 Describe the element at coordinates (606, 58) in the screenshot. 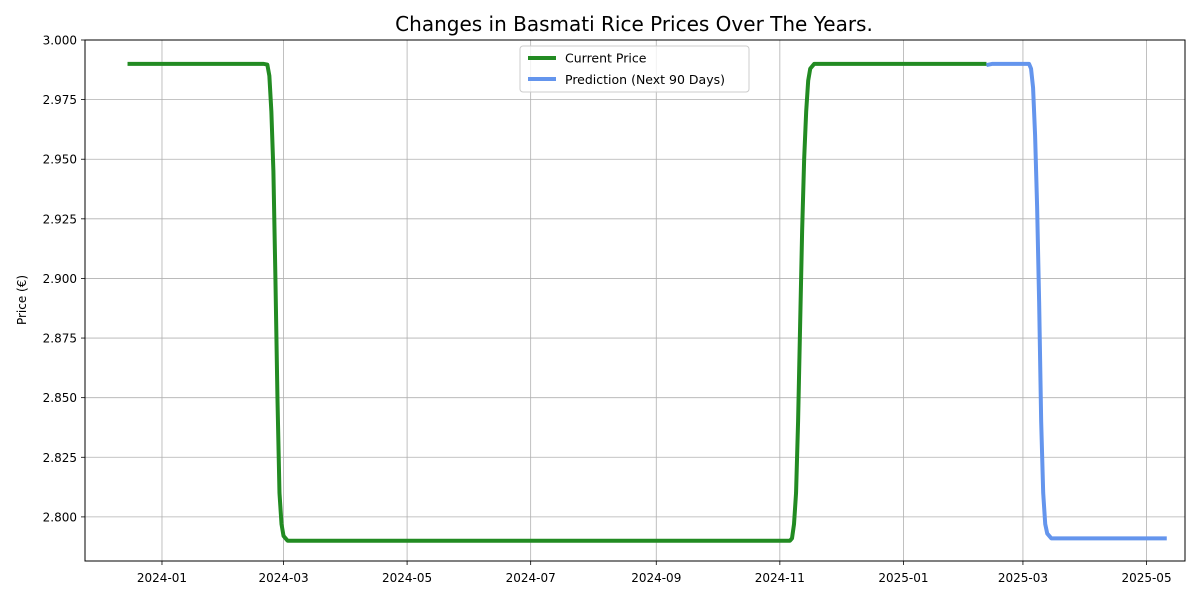

I see `legend-label-current-price: Current Price` at that location.